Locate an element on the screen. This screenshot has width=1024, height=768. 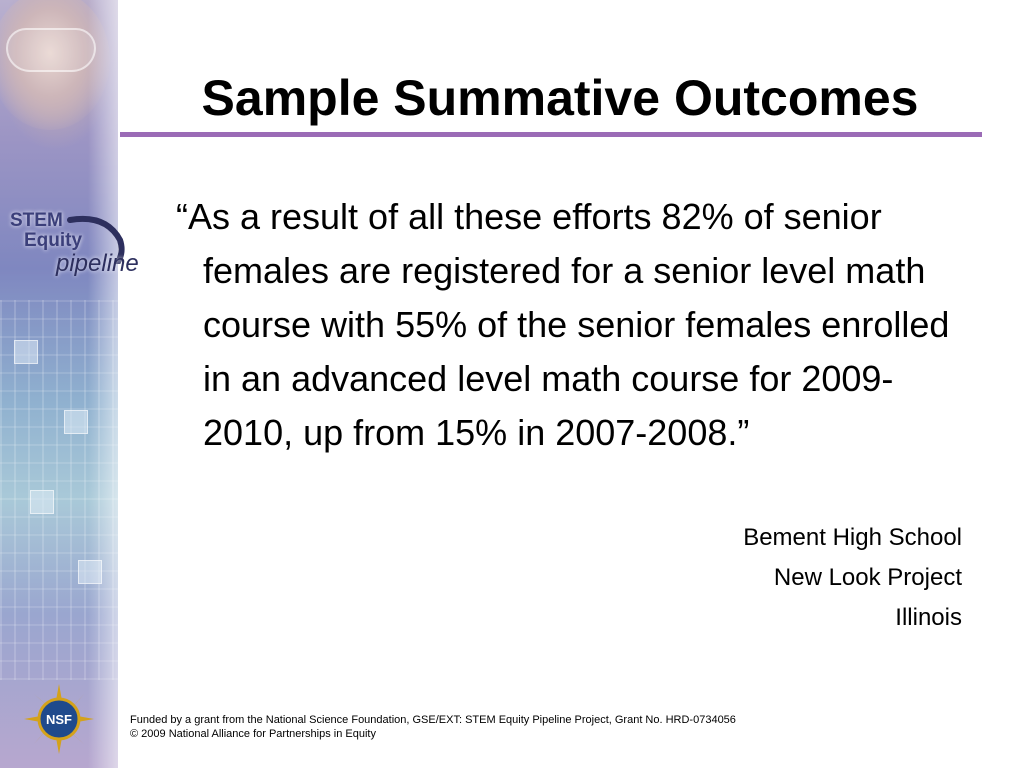
logo-text-stem: STEM is located at coordinates (36, 220).